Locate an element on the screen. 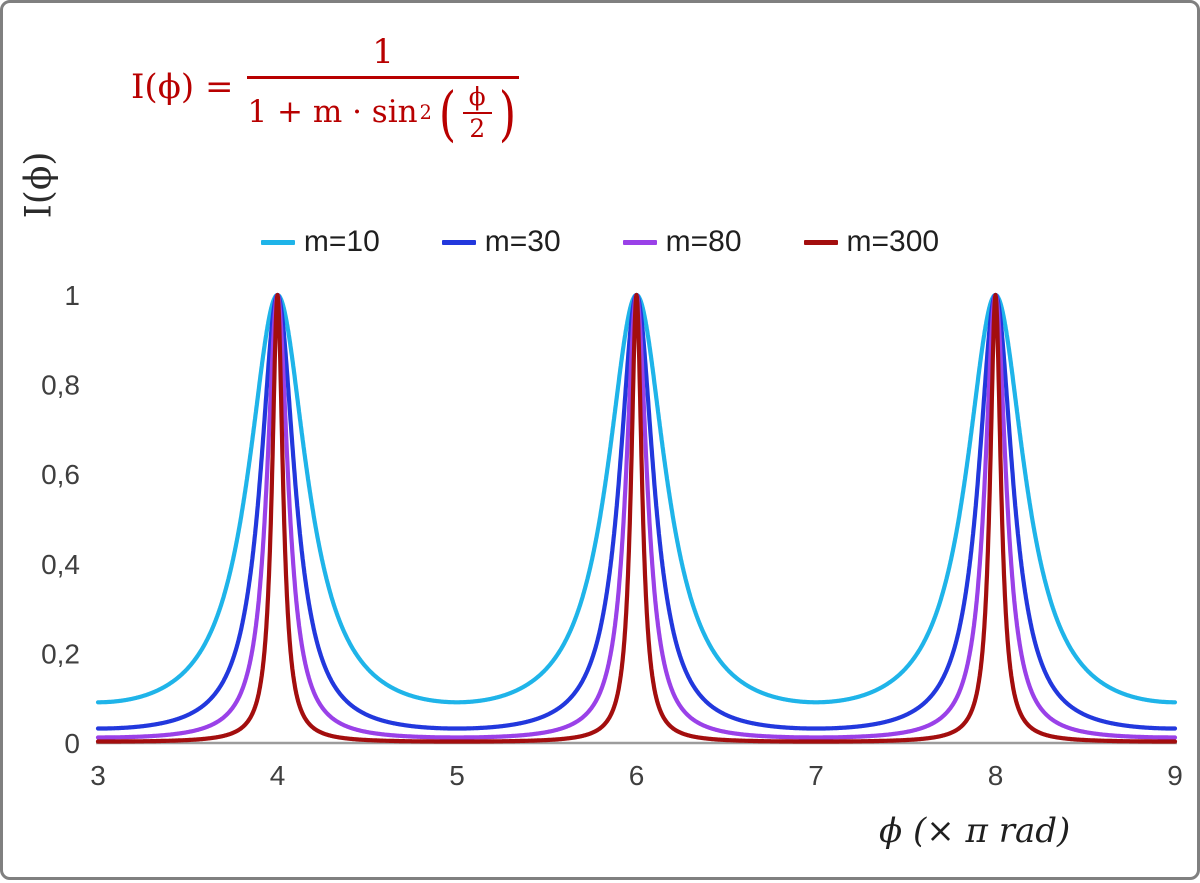 The height and width of the screenshot is (883, 1200). legend-label: m=80 is located at coordinates (703, 241).